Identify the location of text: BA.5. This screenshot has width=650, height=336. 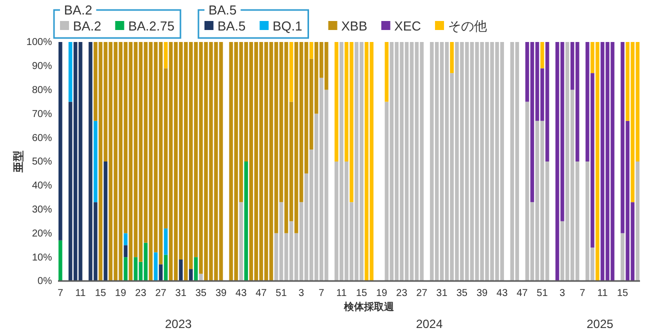
(222, 10).